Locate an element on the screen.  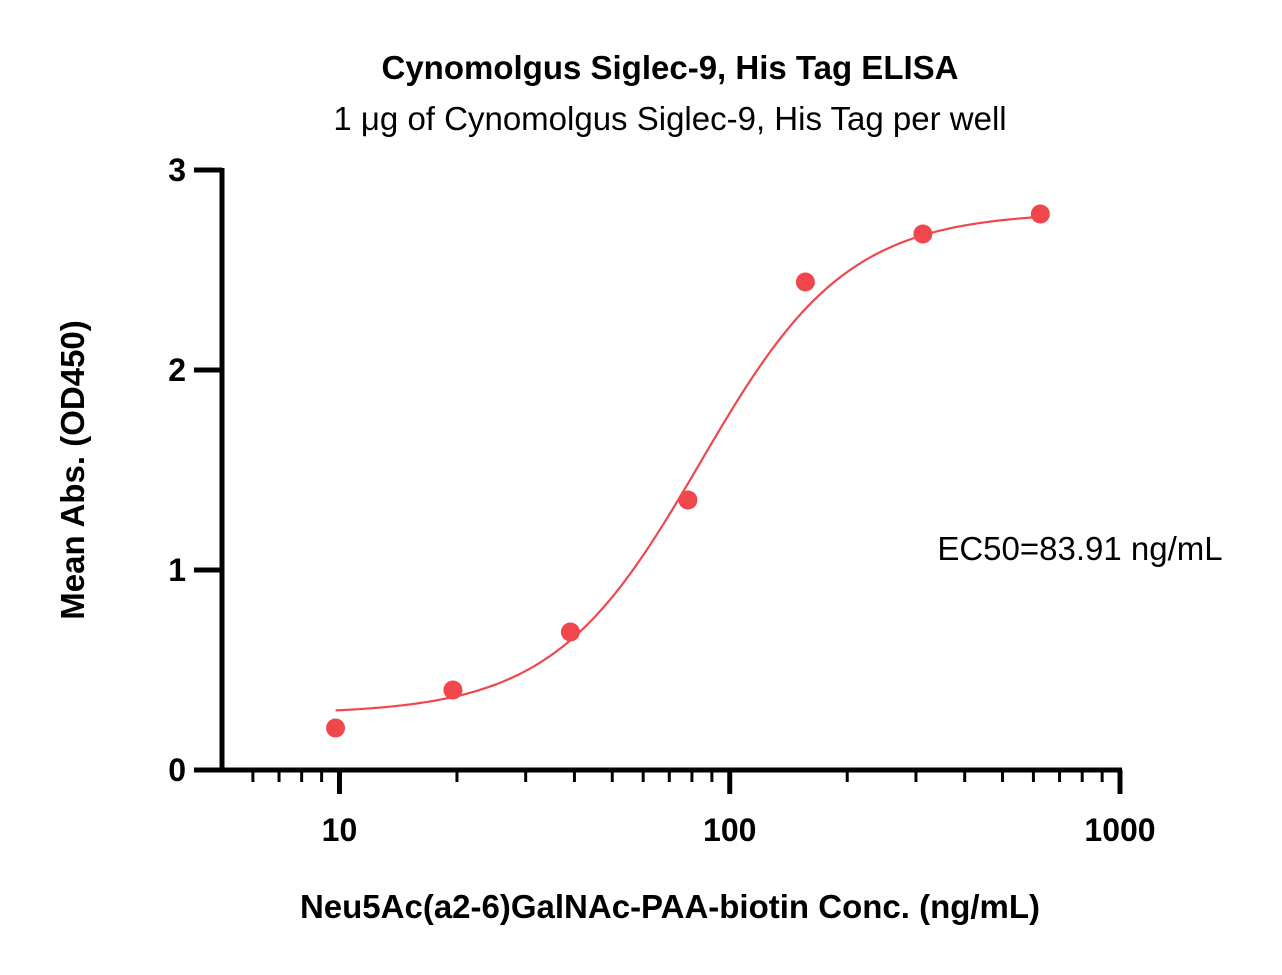
ec50-annotation: EC50=83.91 ng/mL is located at coordinates (1079, 548).